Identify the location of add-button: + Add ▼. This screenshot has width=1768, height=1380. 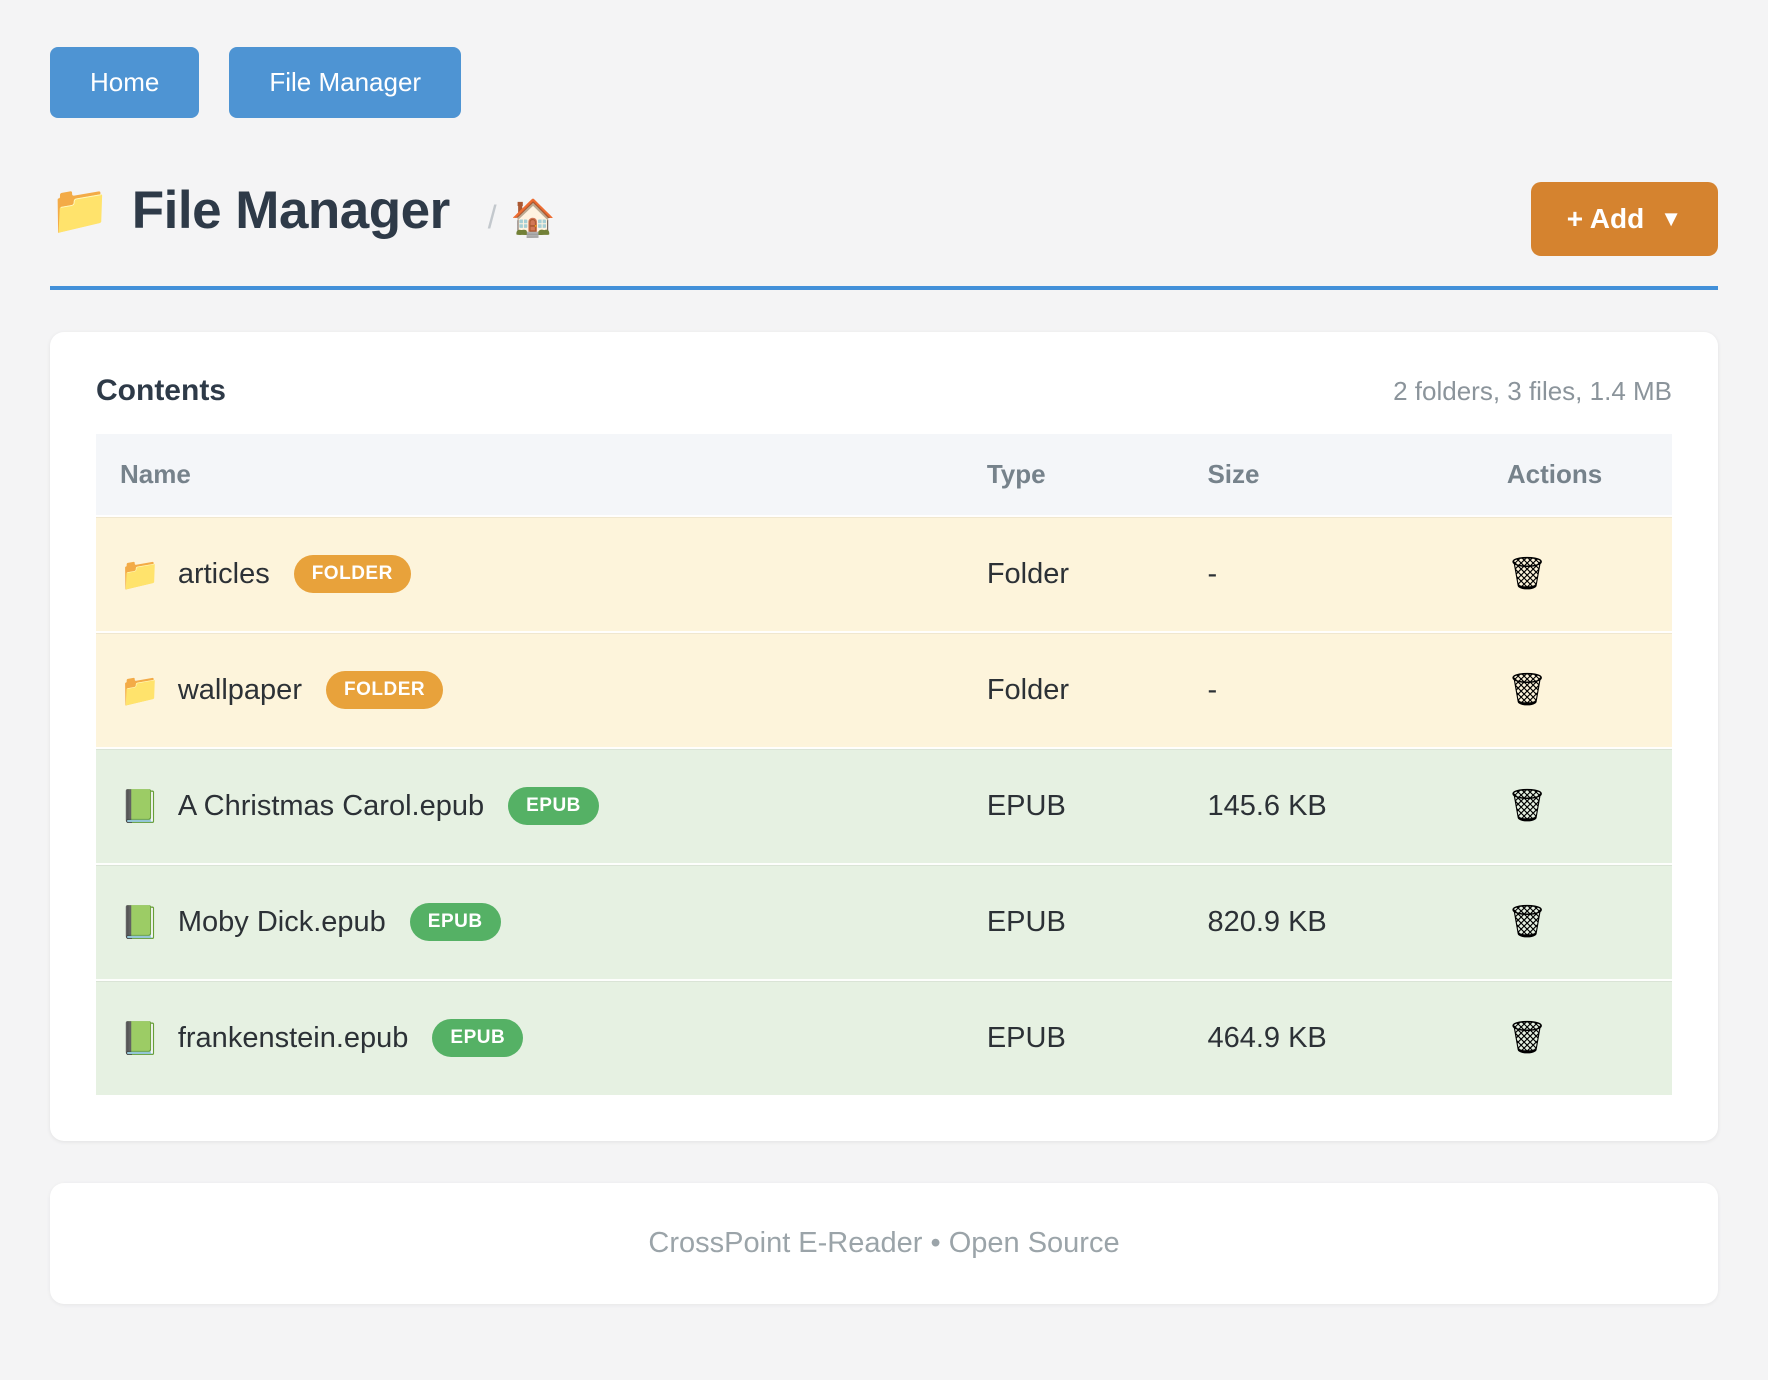
(1624, 219).